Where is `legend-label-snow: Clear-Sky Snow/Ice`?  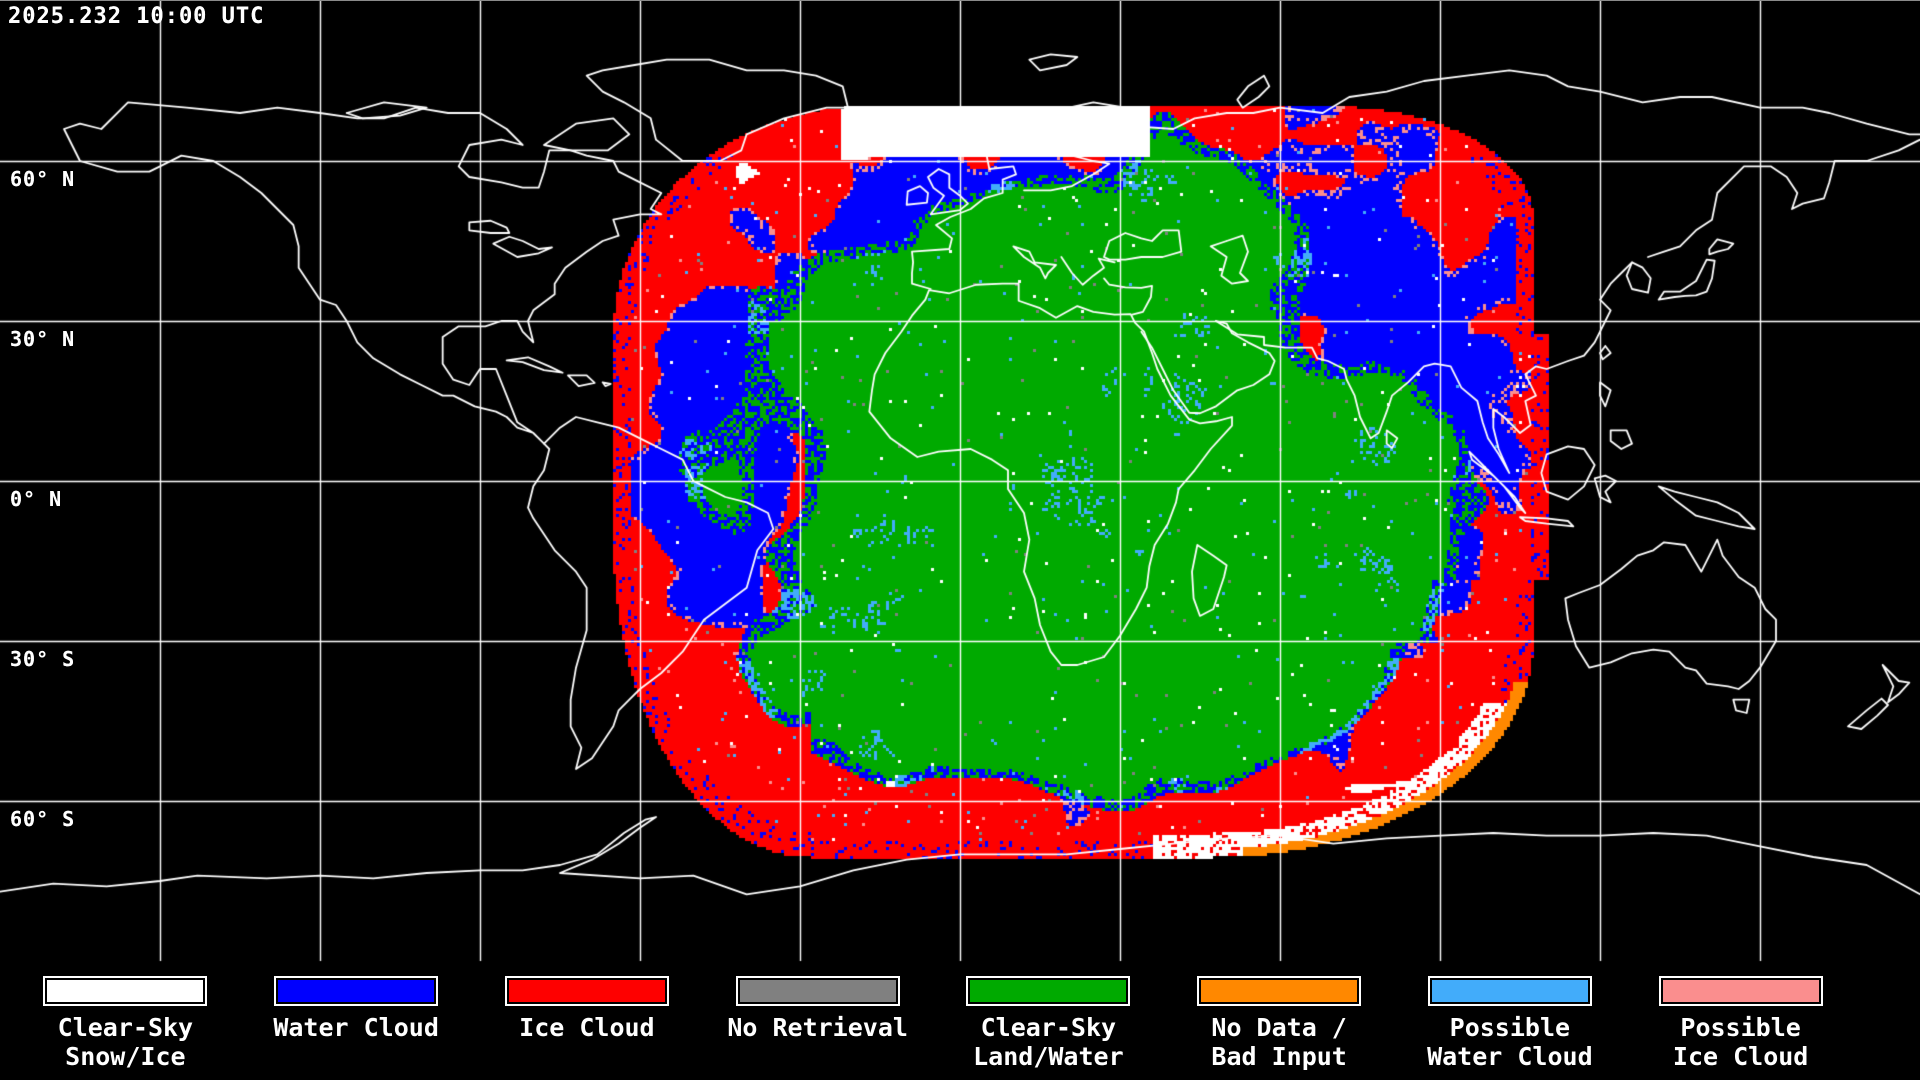
legend-label-snow: Clear-Sky Snow/Ice is located at coordinates (125, 1042).